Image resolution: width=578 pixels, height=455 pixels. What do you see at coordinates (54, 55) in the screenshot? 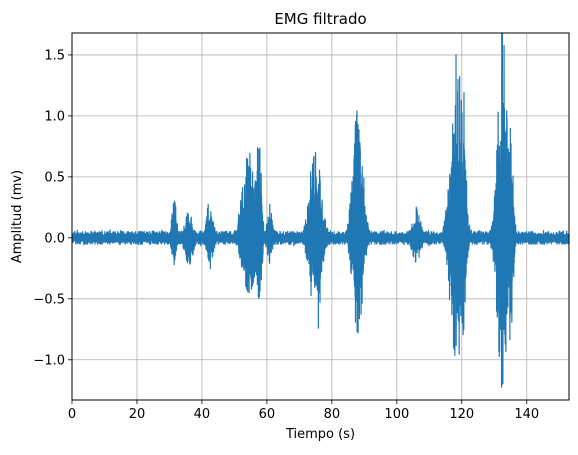
I see `y-tick-label: 1.5` at bounding box center [54, 55].